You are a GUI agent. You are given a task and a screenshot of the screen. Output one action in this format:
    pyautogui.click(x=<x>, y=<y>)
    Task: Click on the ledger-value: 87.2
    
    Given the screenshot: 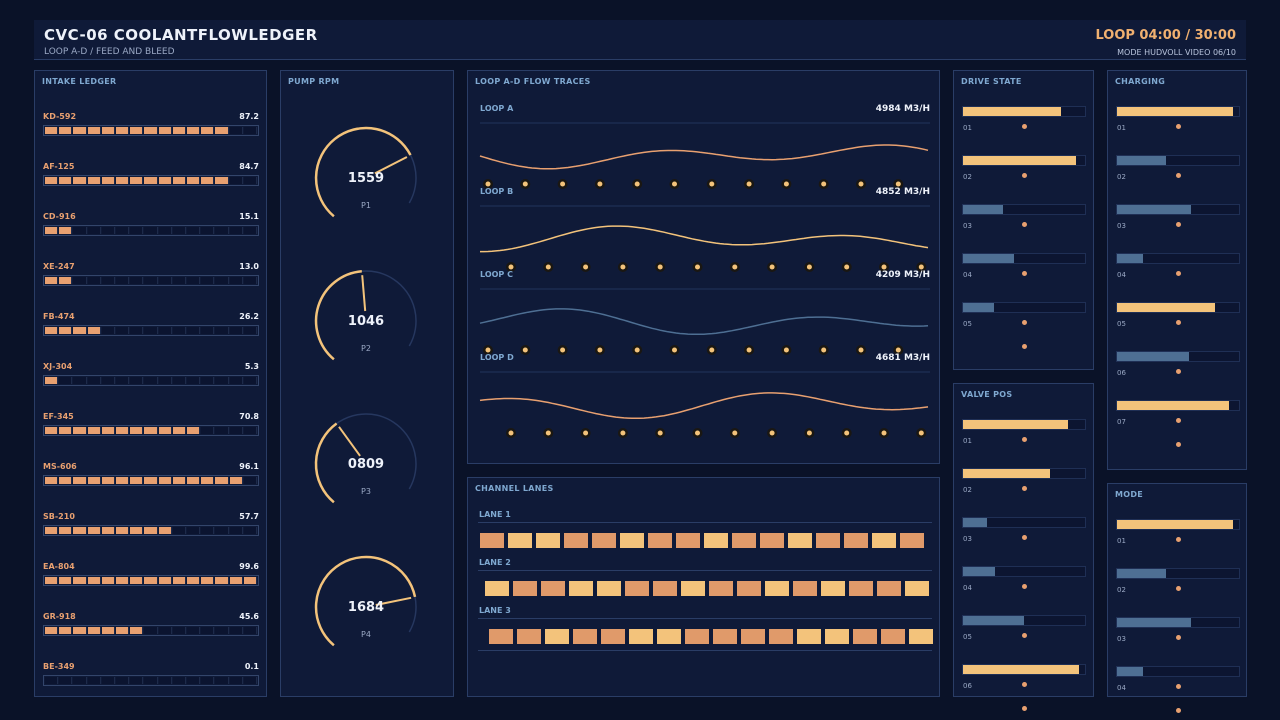 What is the action you would take?
    pyautogui.click(x=249, y=116)
    